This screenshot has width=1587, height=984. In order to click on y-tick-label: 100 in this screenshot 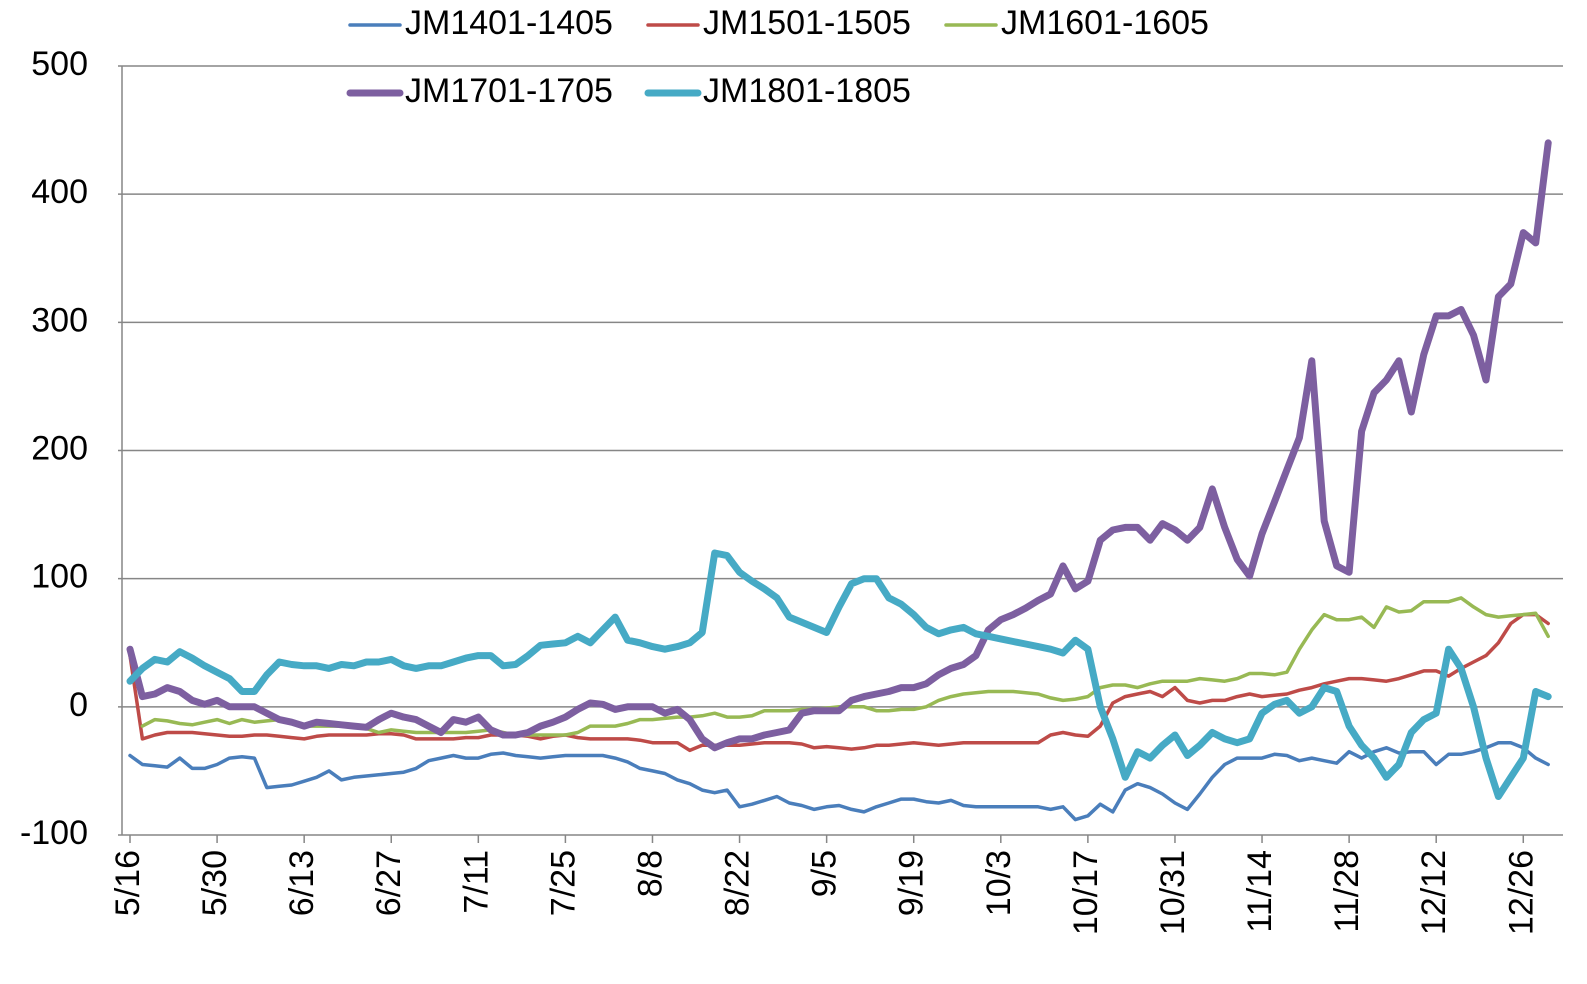, I will do `click(59, 577)`.